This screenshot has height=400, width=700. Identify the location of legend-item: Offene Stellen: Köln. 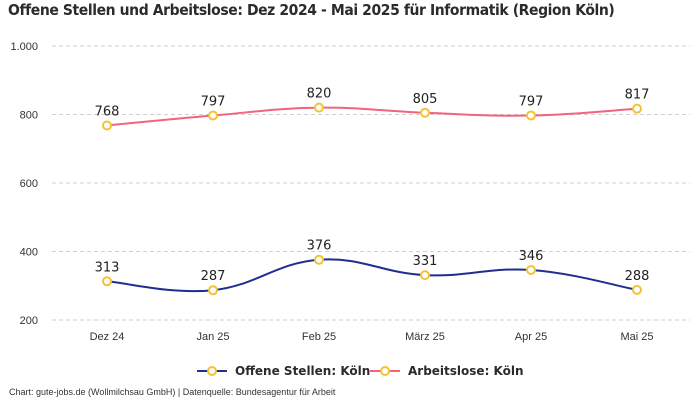
(283, 371).